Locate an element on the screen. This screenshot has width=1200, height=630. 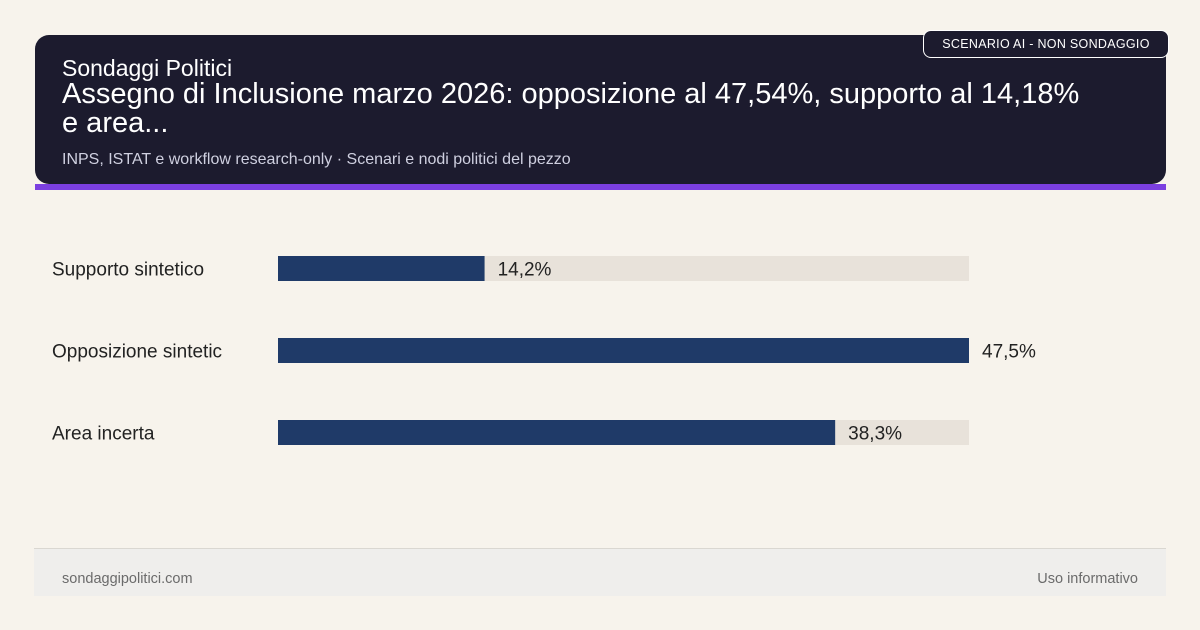
value-label: 47,5% is located at coordinates (1009, 352).